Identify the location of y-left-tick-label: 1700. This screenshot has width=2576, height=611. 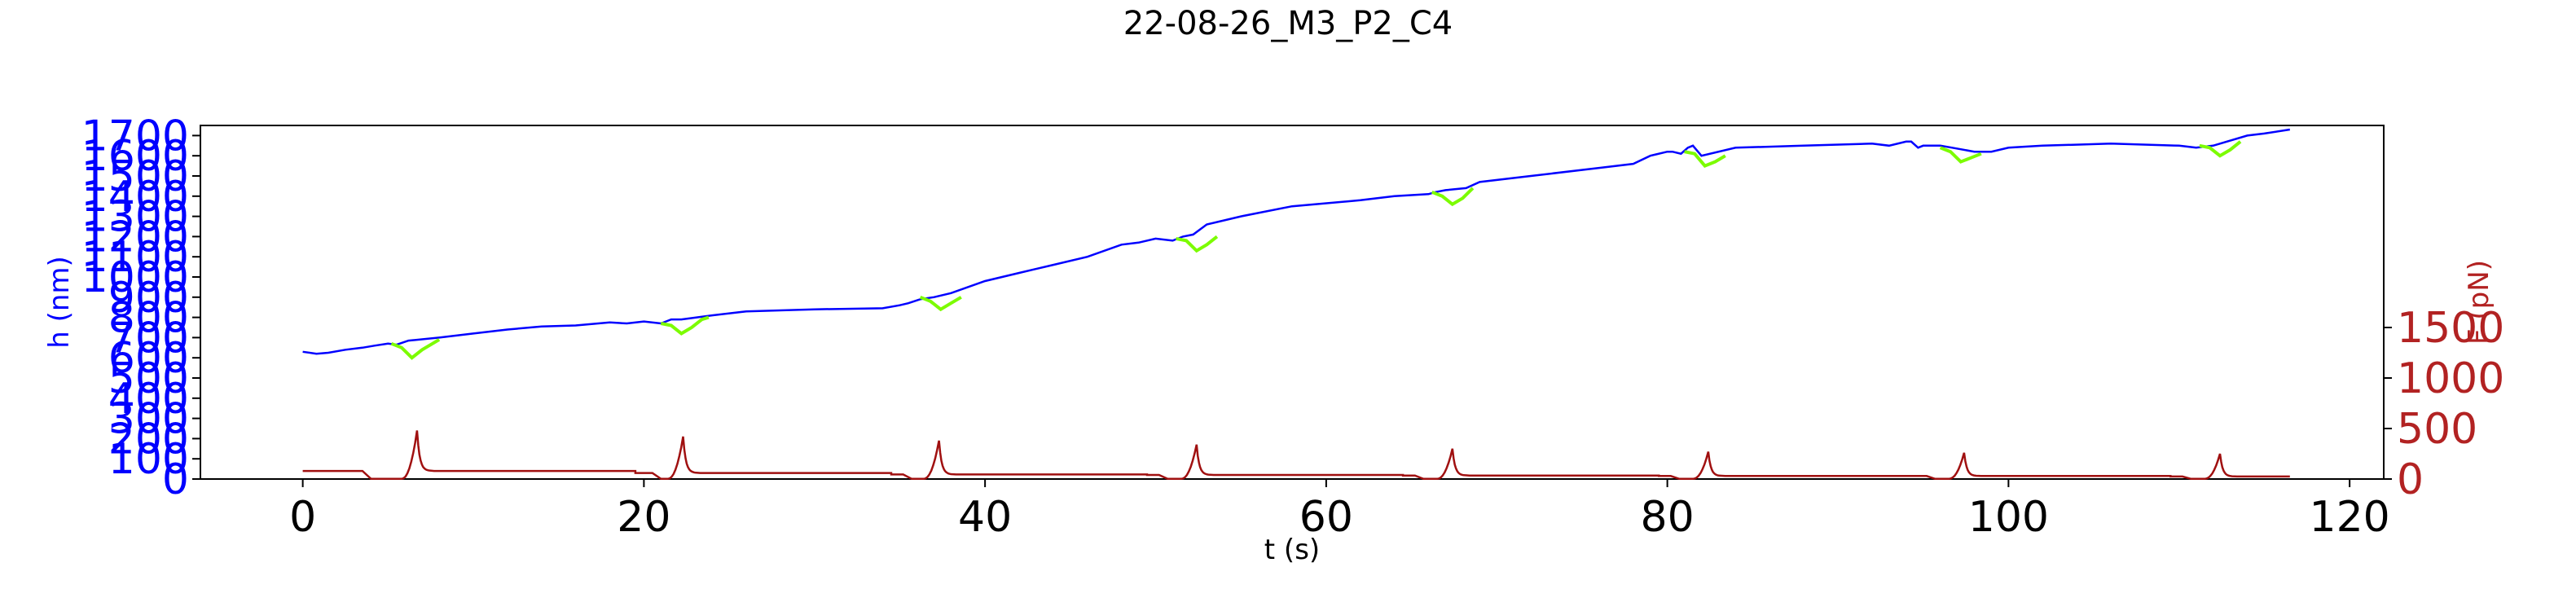
(135, 136).